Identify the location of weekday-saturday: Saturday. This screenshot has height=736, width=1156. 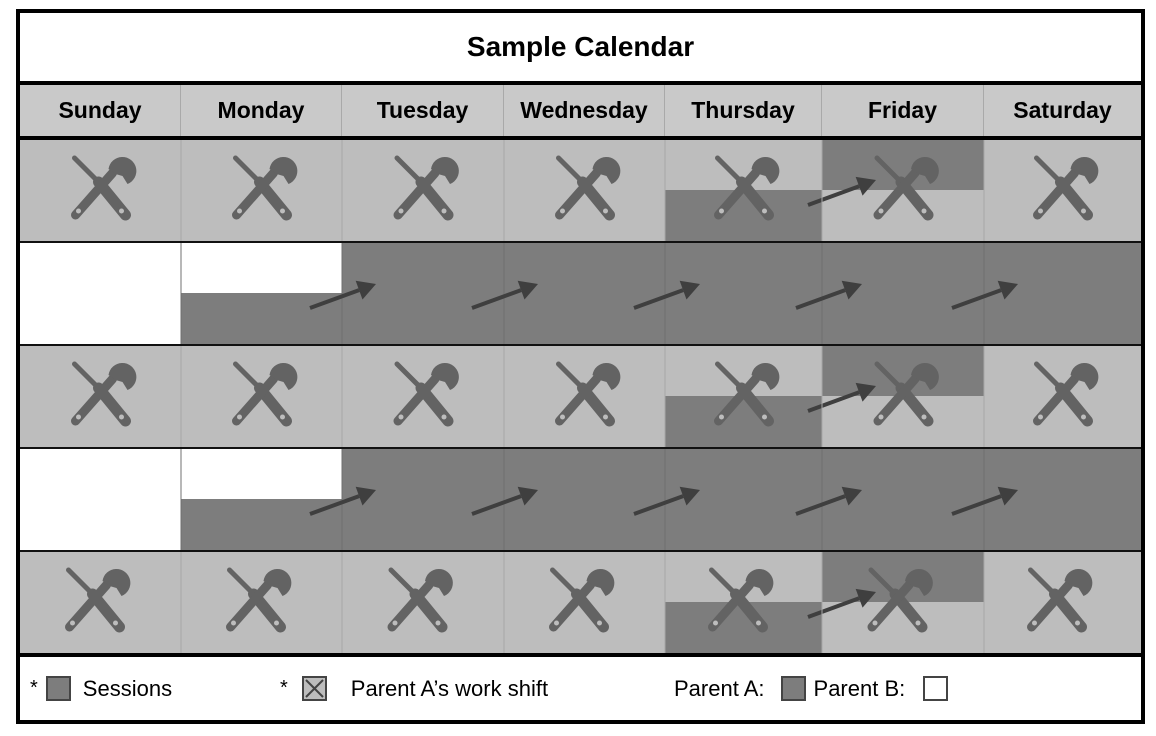
(1062, 110).